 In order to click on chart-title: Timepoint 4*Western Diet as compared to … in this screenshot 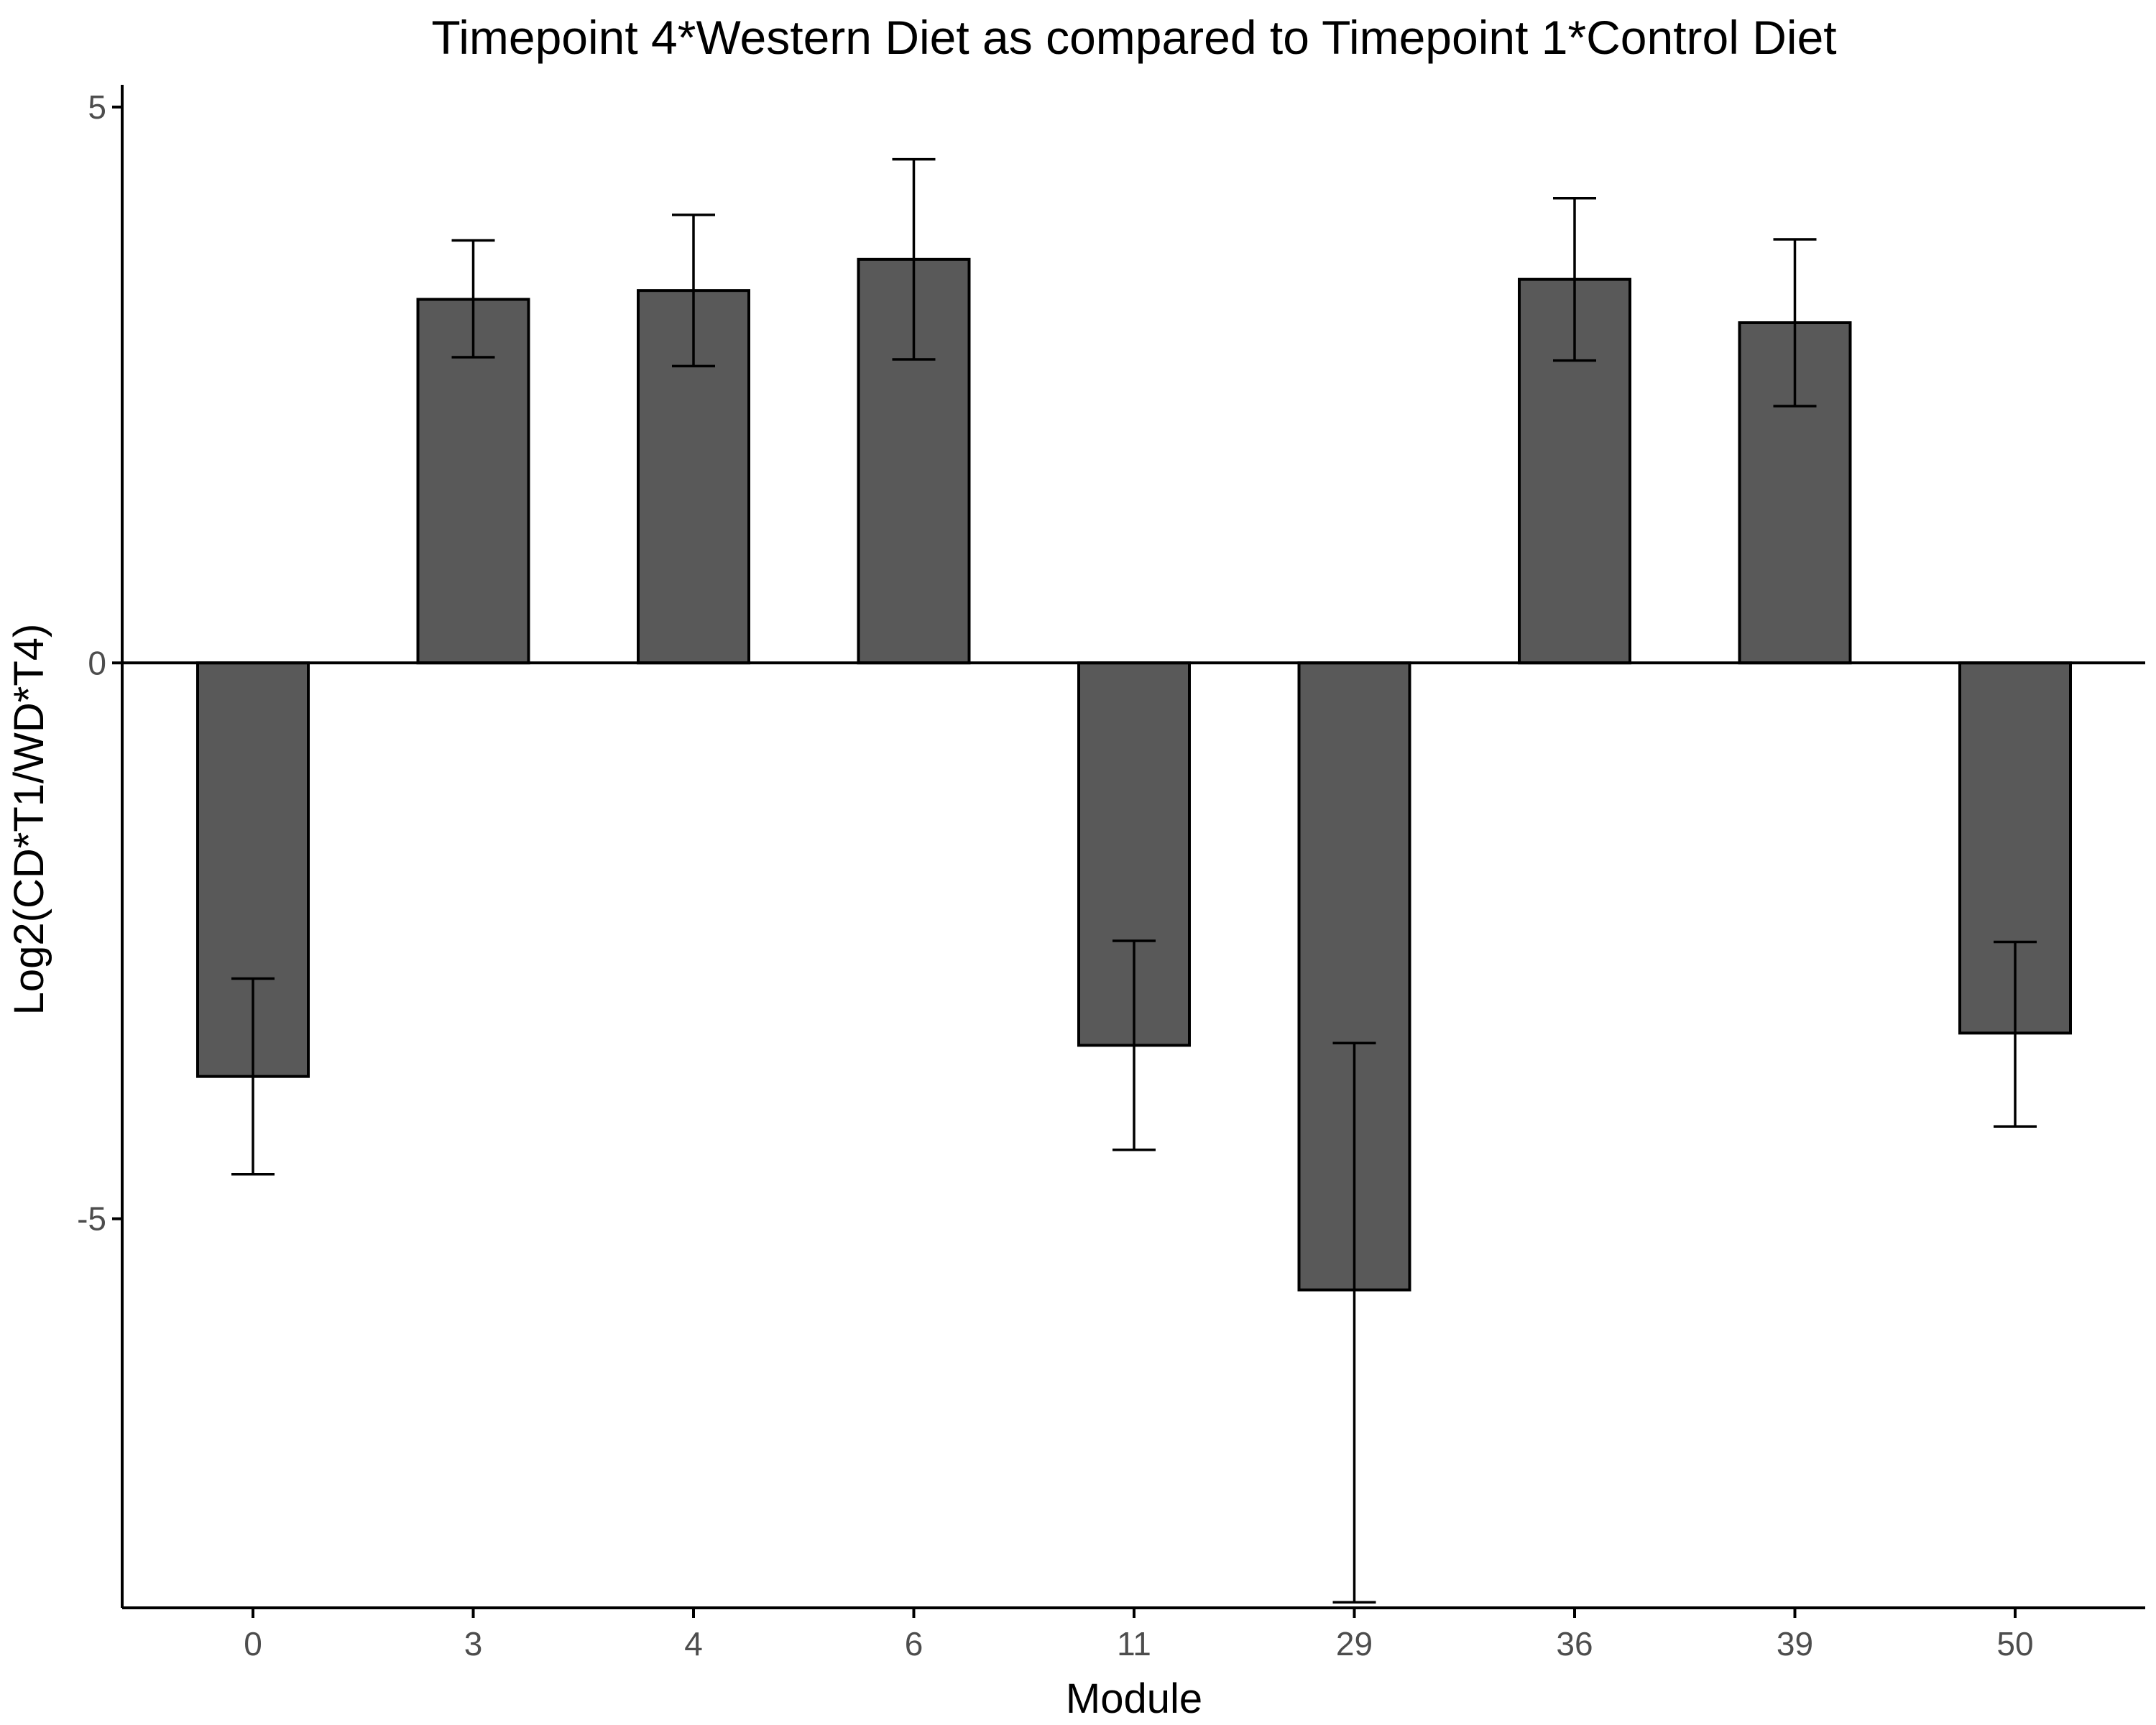, I will do `click(1133, 37)`.